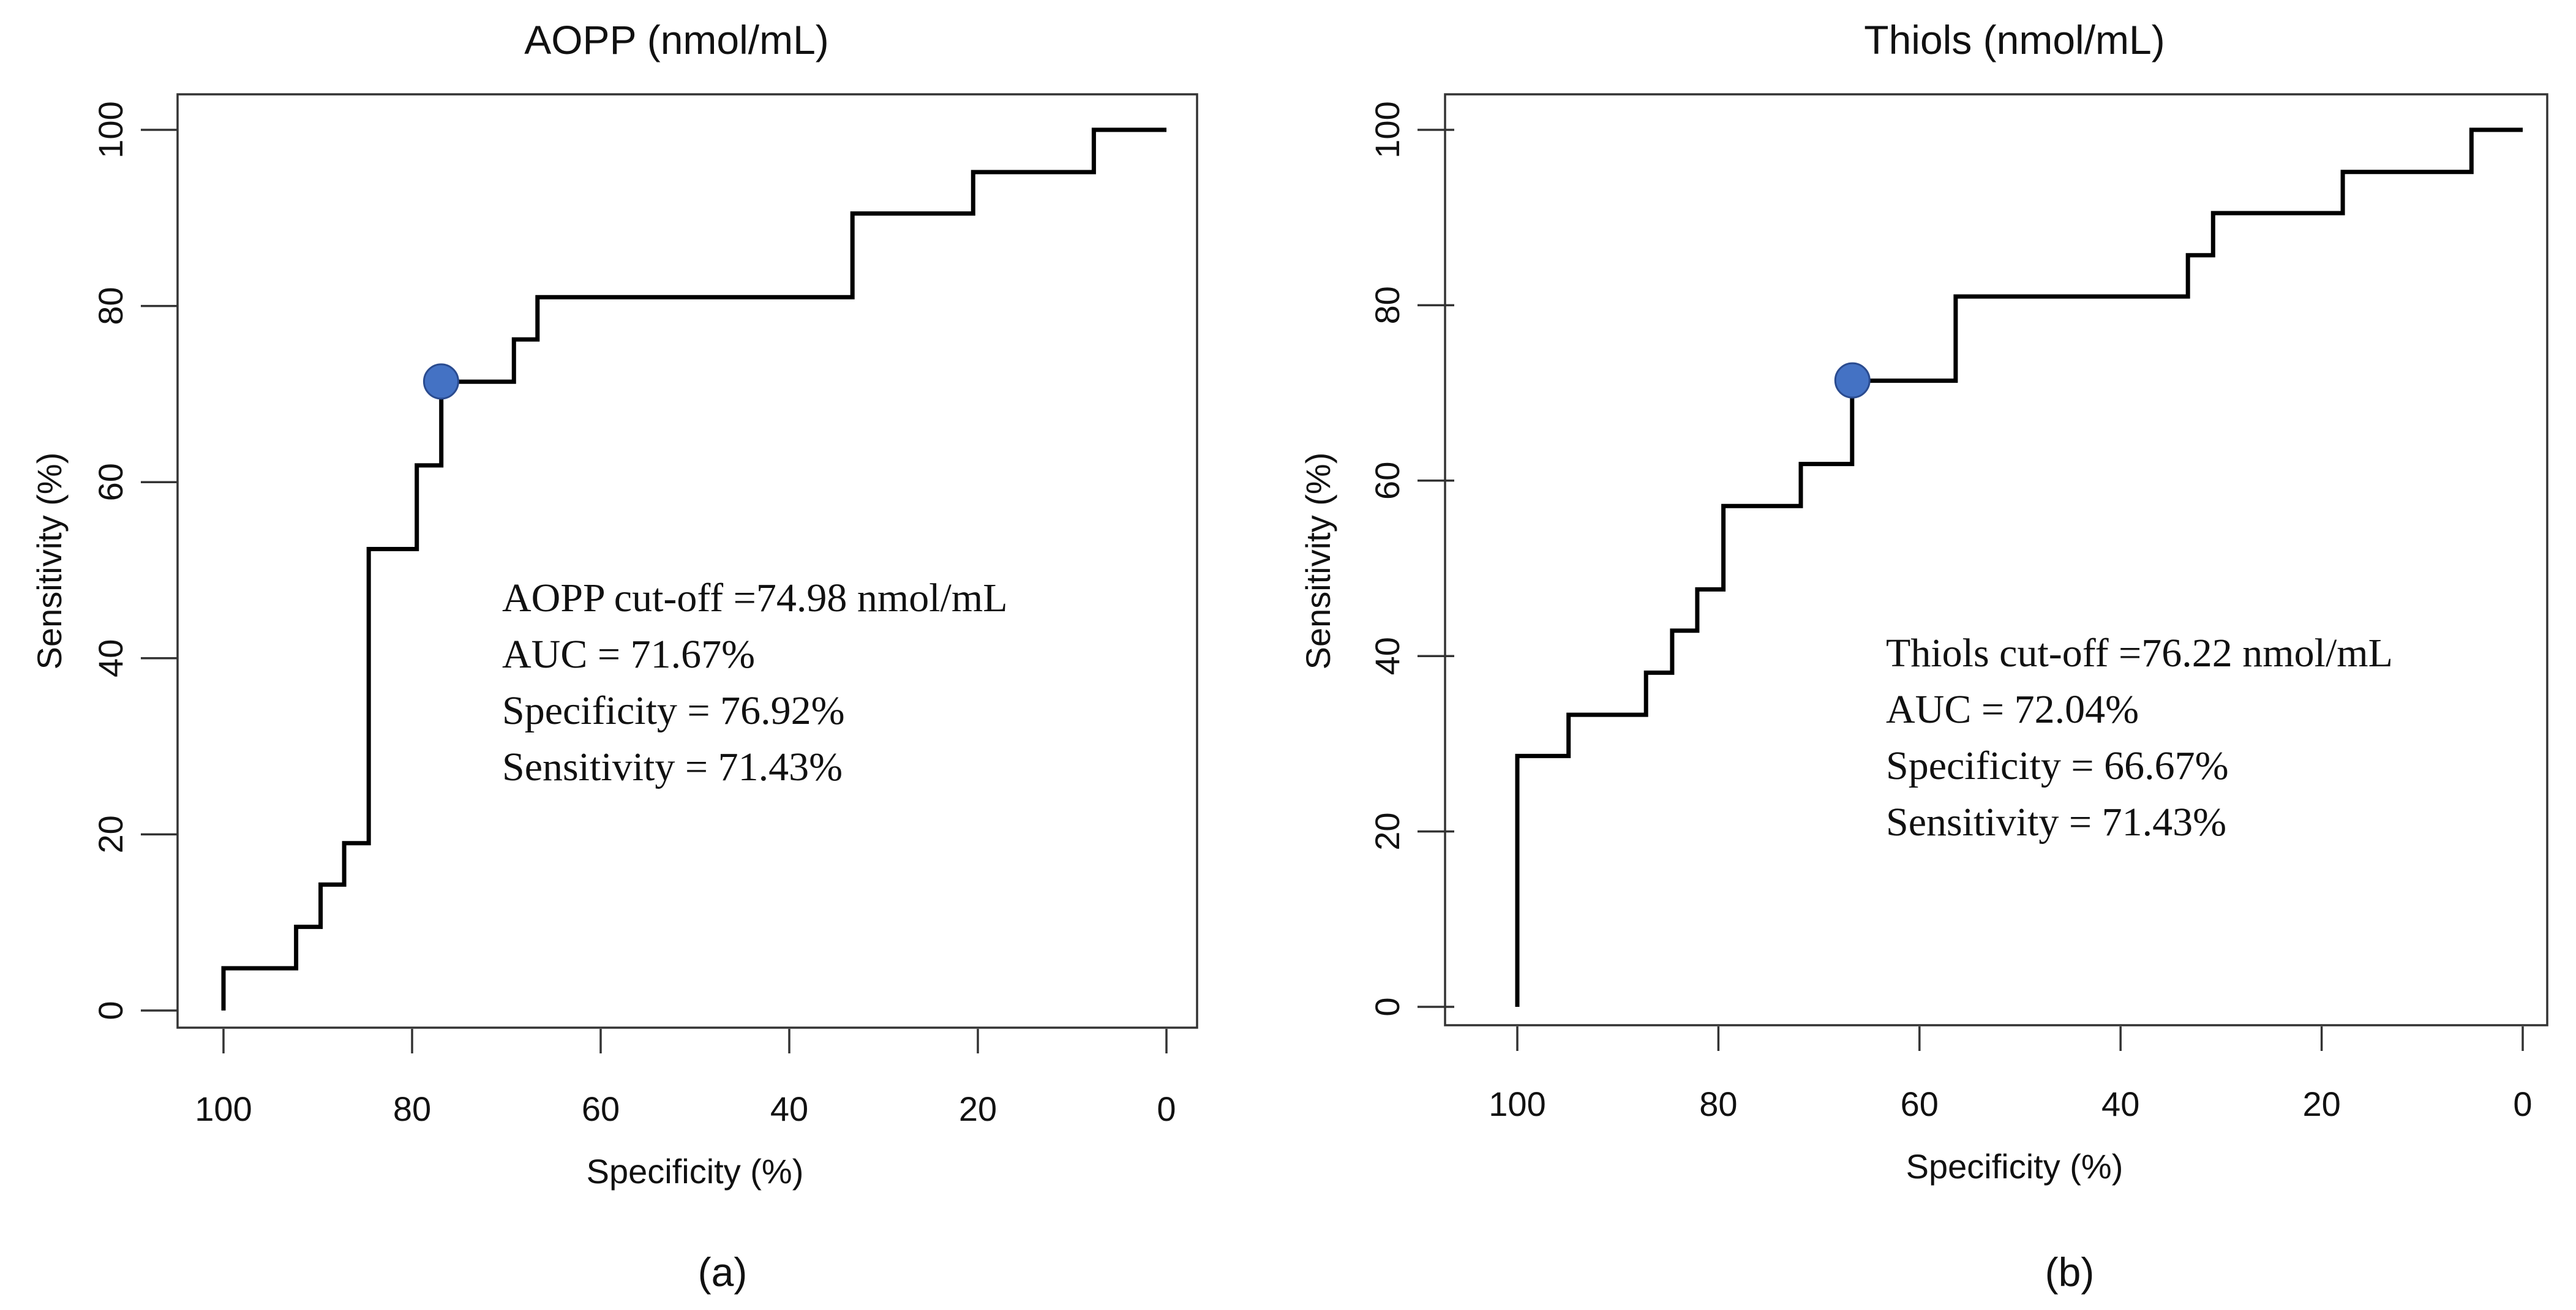 This screenshot has width=2576, height=1310. What do you see at coordinates (1387, 656) in the screenshot?
I see `panel-b-y-tick-label: 40` at bounding box center [1387, 656].